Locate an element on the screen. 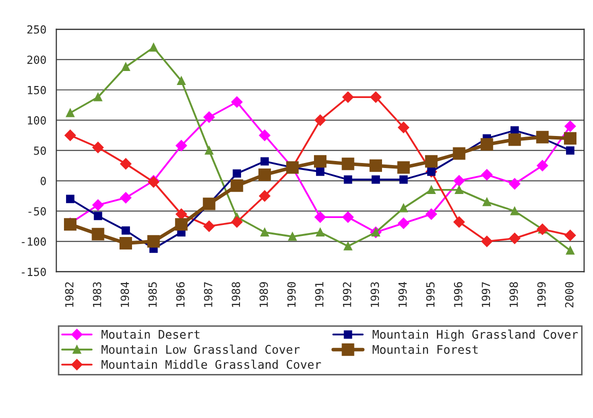 The height and width of the screenshot is (418, 593). x-tick-label: 2000 is located at coordinates (569, 295).